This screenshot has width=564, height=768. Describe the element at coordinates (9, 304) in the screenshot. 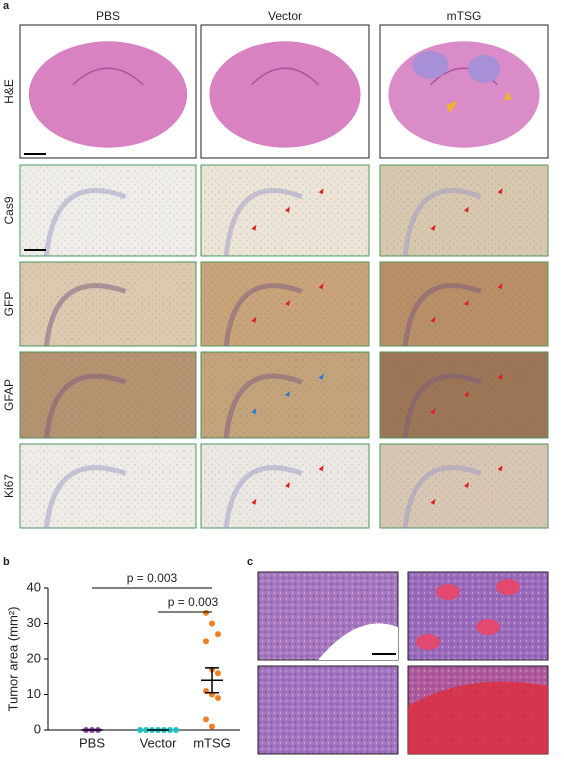

I see `row-label: GFP` at that location.